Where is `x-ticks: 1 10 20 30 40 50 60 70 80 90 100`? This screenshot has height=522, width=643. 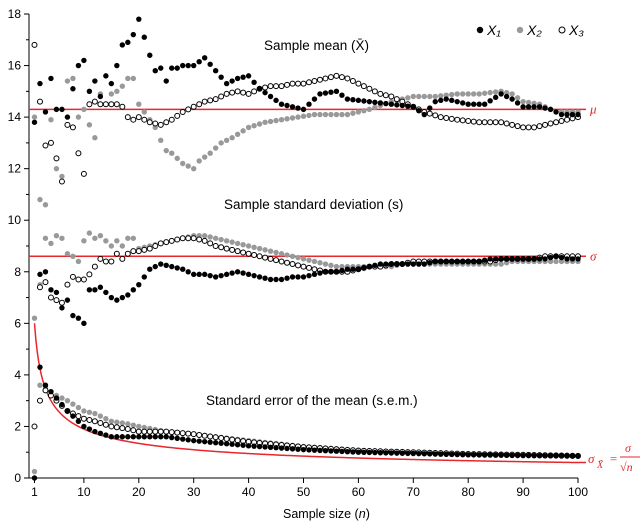 x-ticks: 1 10 20 30 40 50 60 70 80 90 100 is located at coordinates (309, 488).